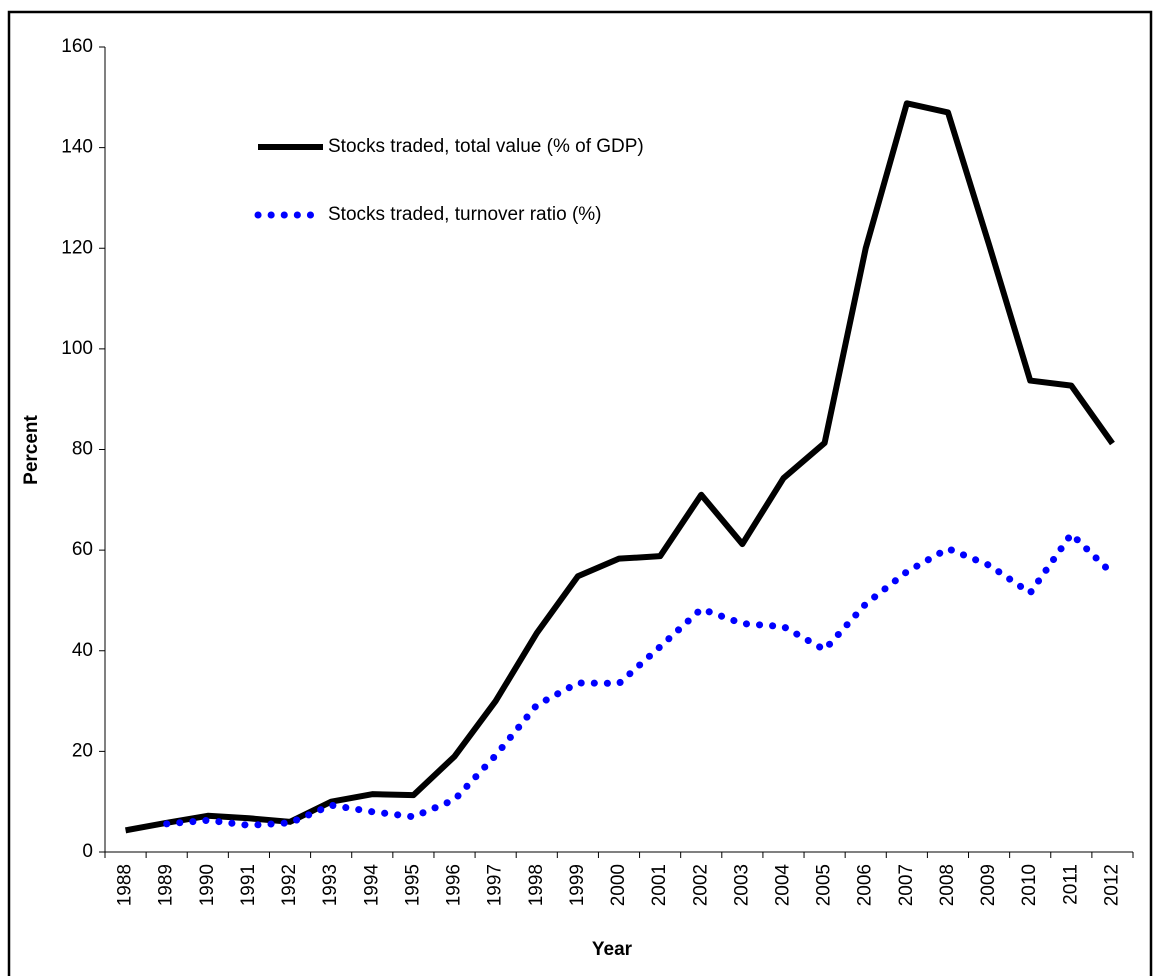 Image resolution: width=1155 pixels, height=976 pixels. I want to click on x-tick-label: 1998, so click(536, 885).